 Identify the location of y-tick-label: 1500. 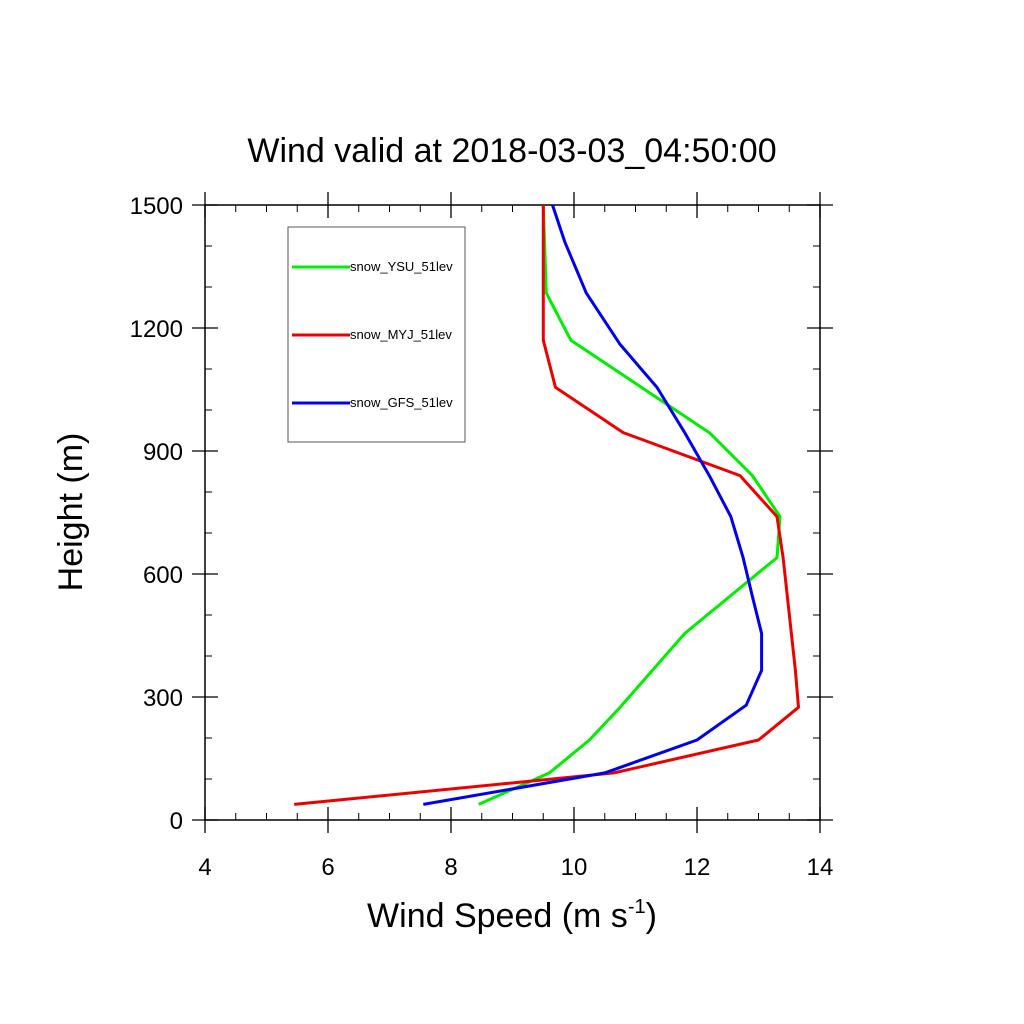
(156, 206).